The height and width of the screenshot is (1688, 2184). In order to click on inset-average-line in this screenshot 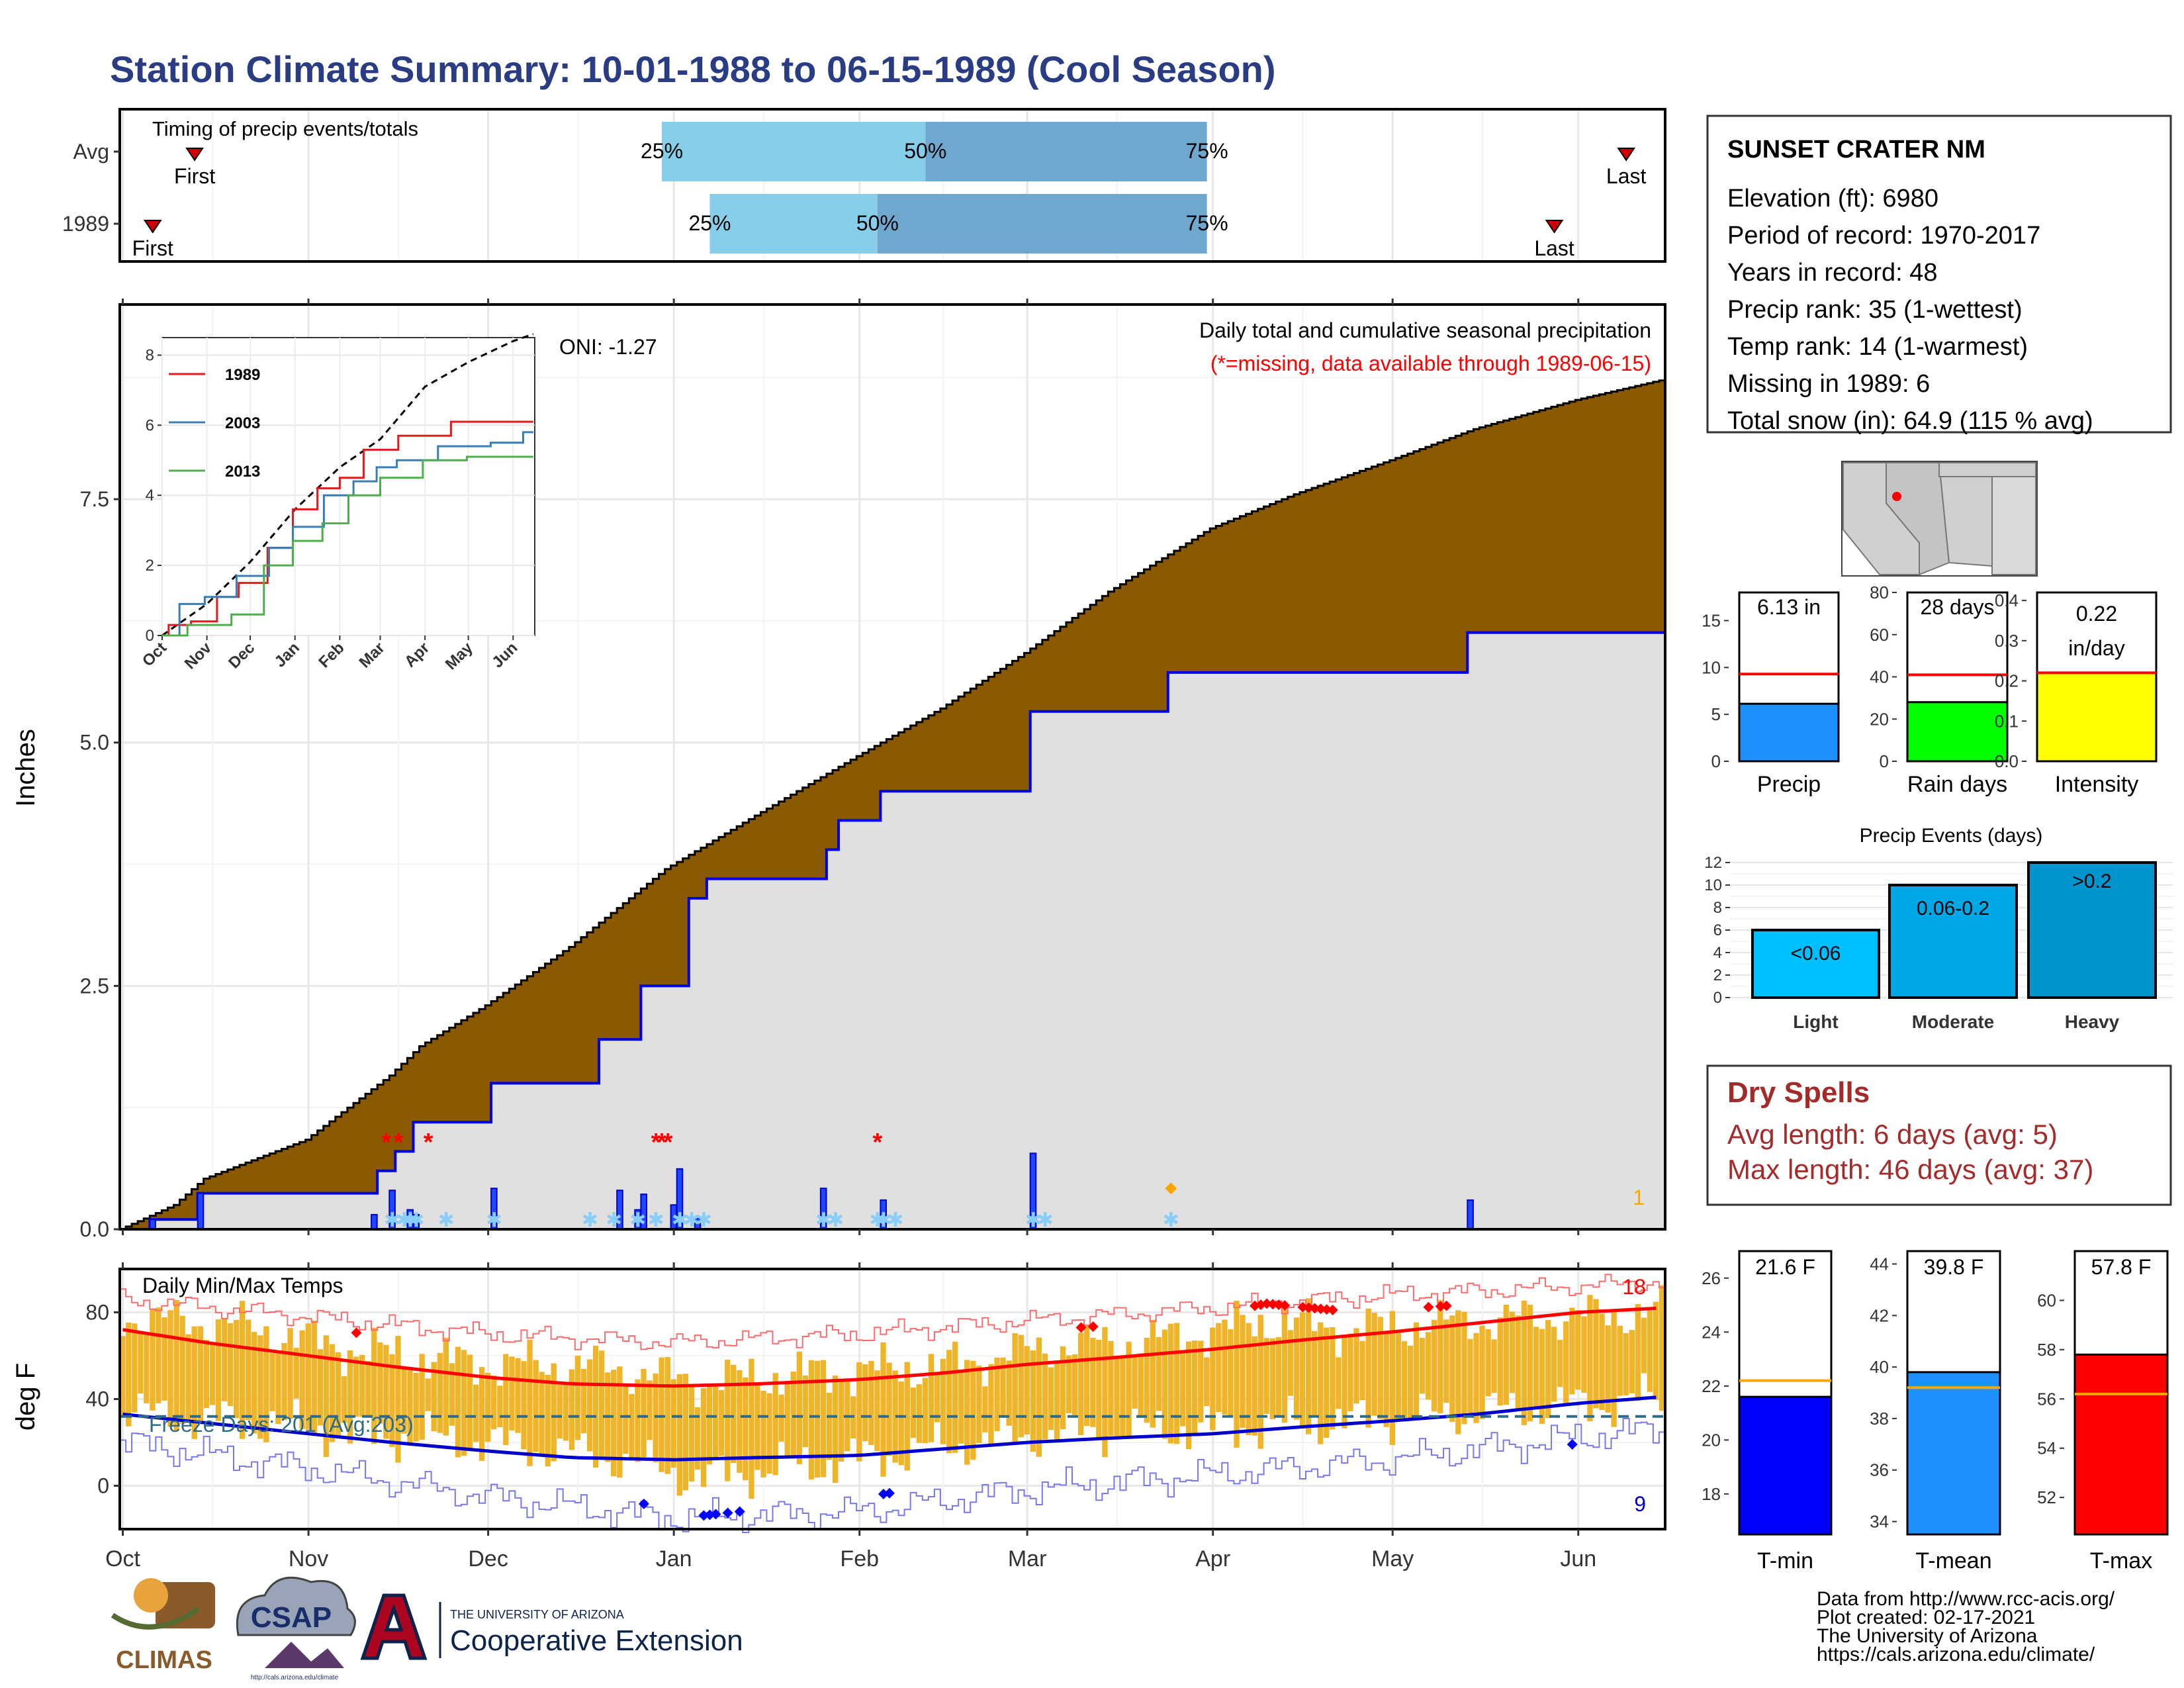, I will do `click(348, 485)`.